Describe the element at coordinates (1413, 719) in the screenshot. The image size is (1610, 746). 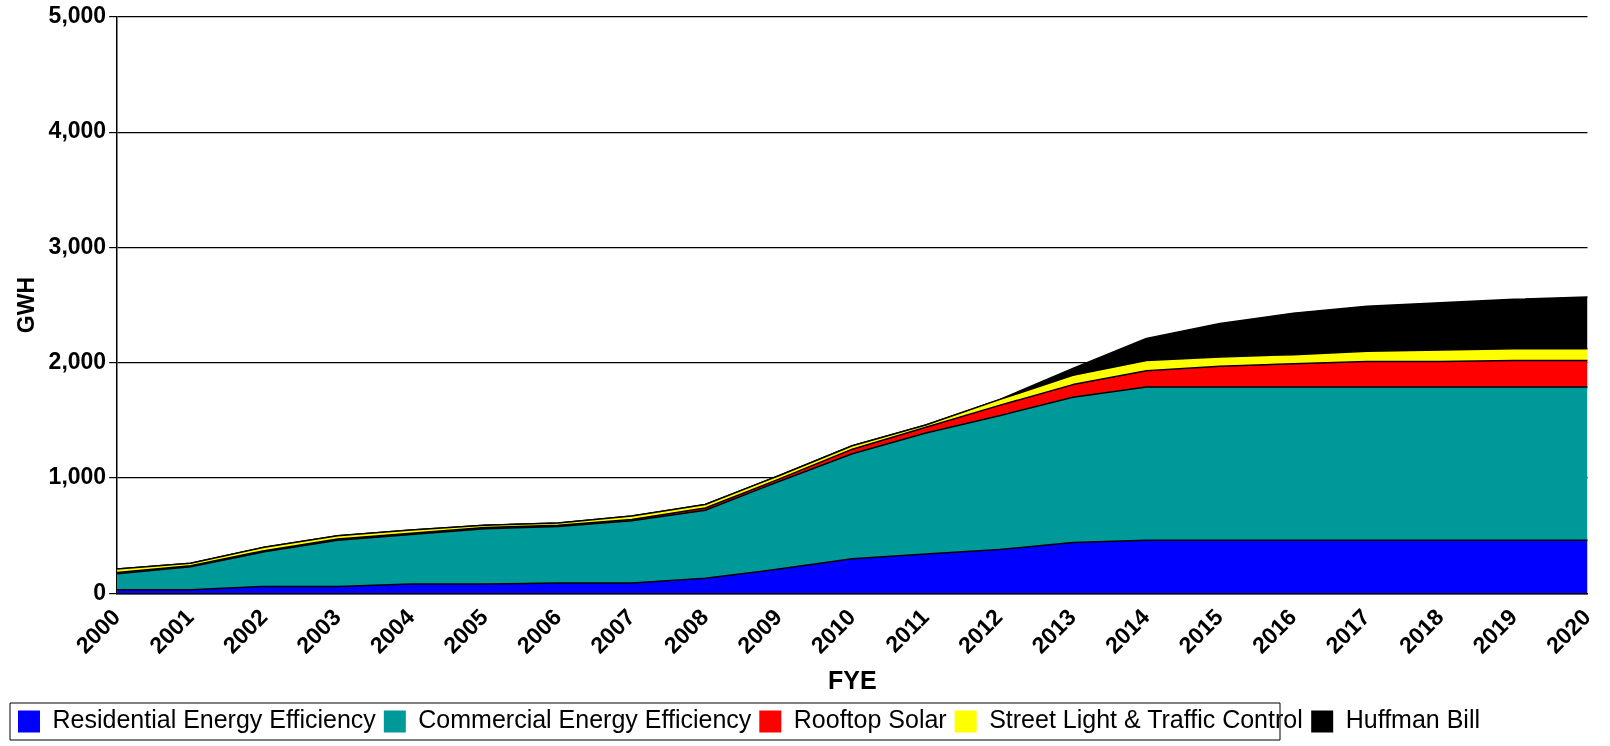
I see `legend-label: Huffman Bill` at that location.